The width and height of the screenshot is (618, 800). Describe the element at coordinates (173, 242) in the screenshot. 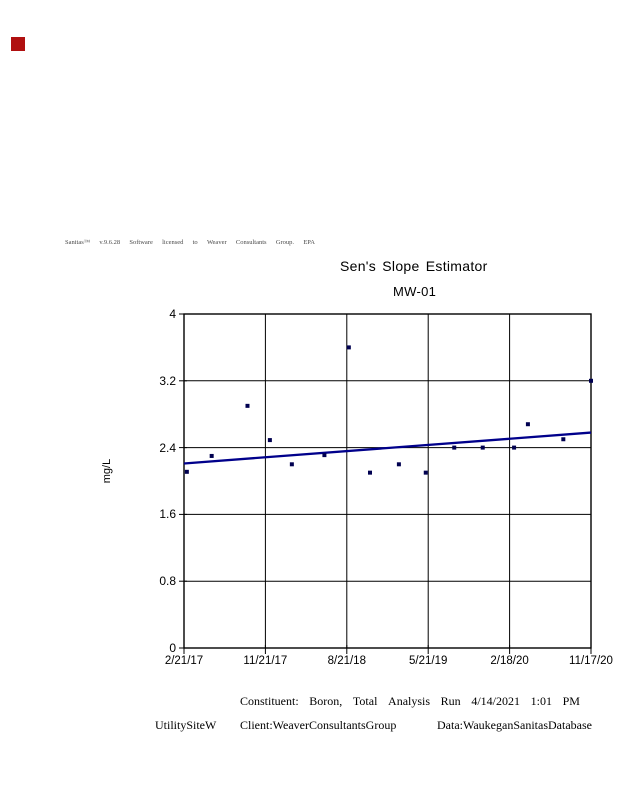

I see `watermark-word: licensed` at that location.